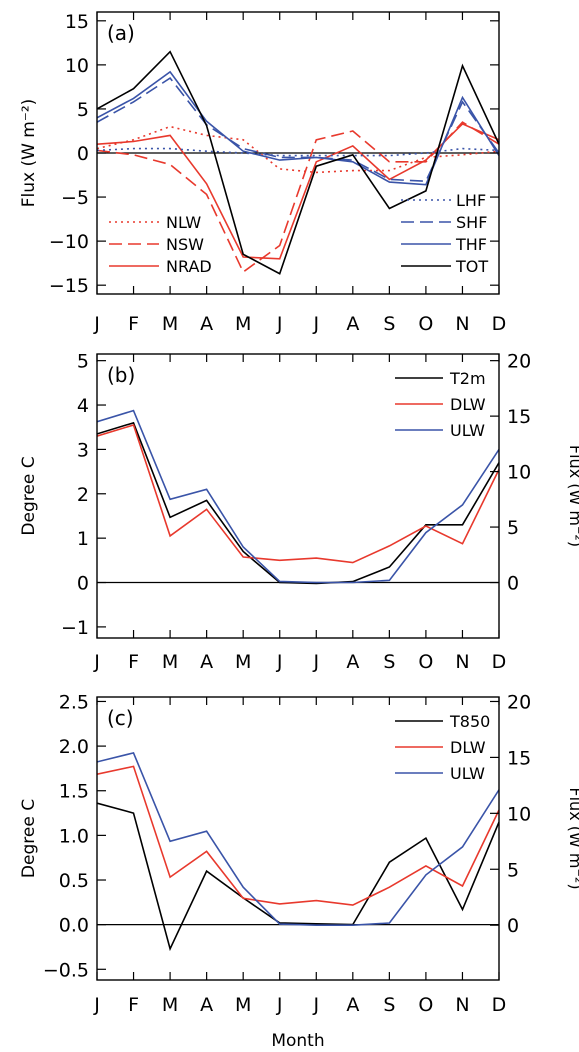  Describe the element at coordinates (77, 66) in the screenshot. I see `y-tick-label: 10` at that location.